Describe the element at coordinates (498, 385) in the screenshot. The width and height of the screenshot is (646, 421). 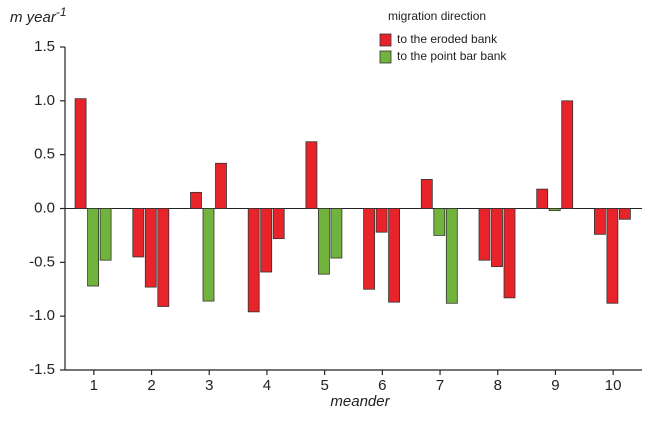
I see `x-tick-label: 8` at that location.